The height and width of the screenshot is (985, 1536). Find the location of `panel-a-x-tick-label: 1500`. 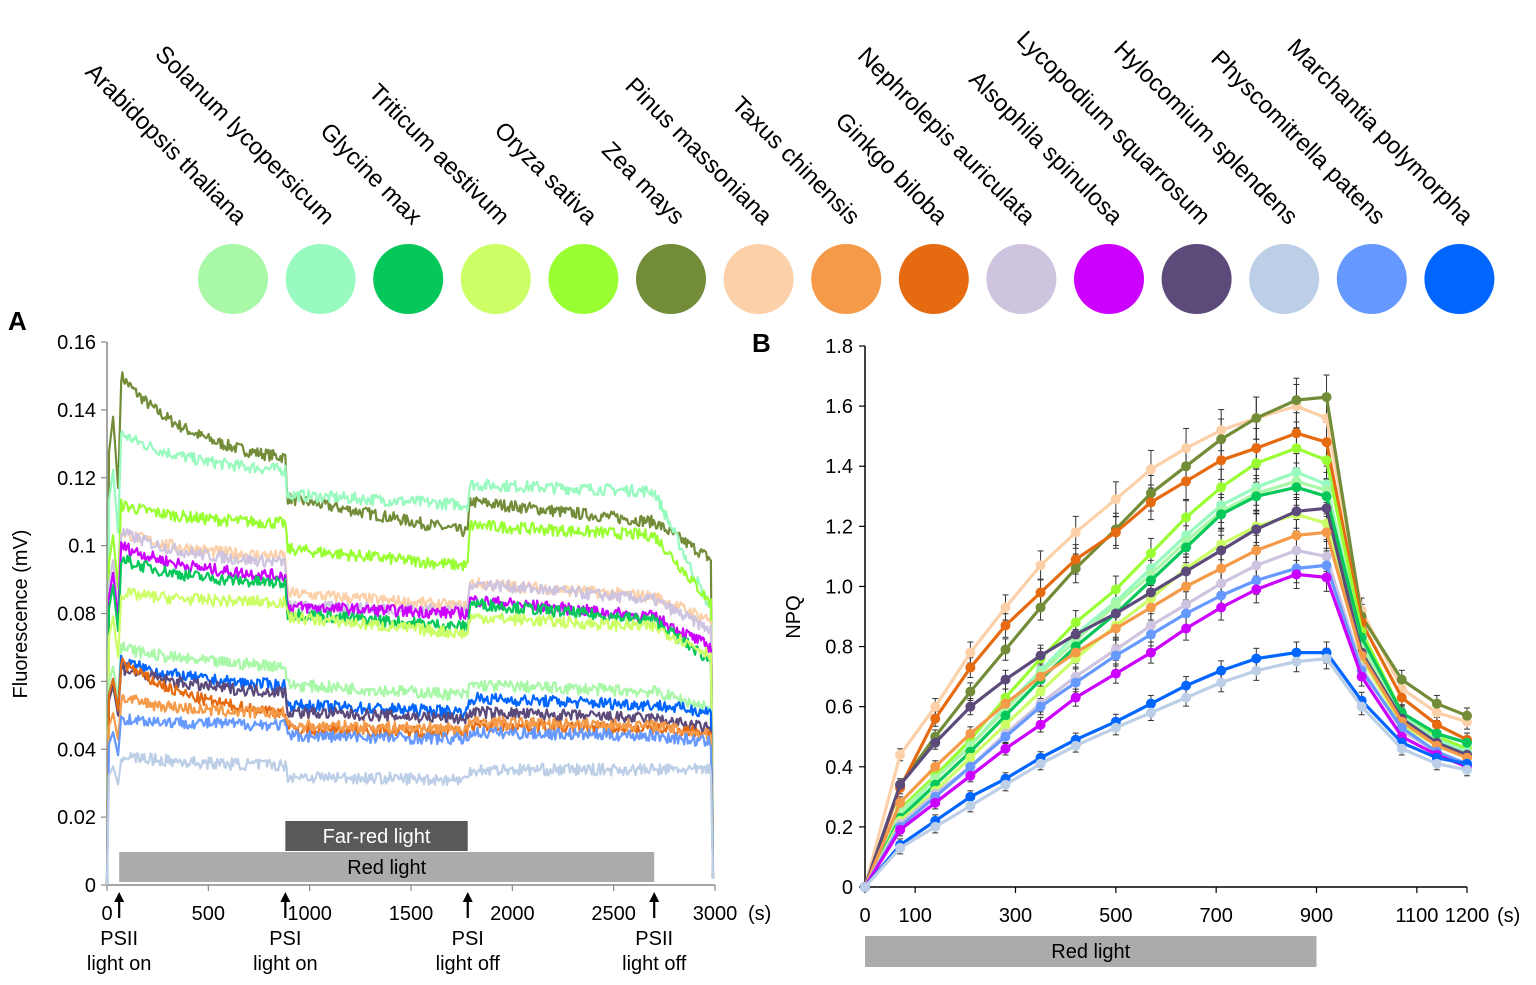

panel-a-x-tick-label: 1500 is located at coordinates (411, 914).